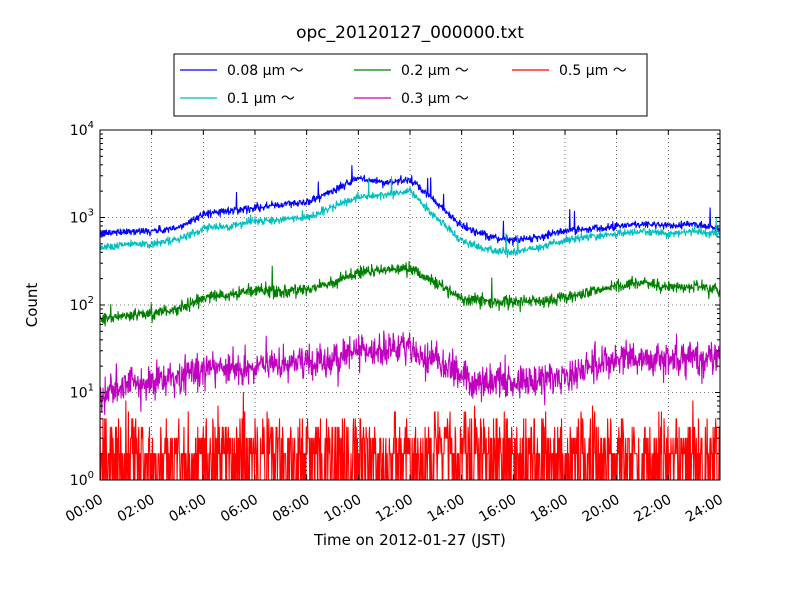  I want to click on legend-frame, so click(410, 85).